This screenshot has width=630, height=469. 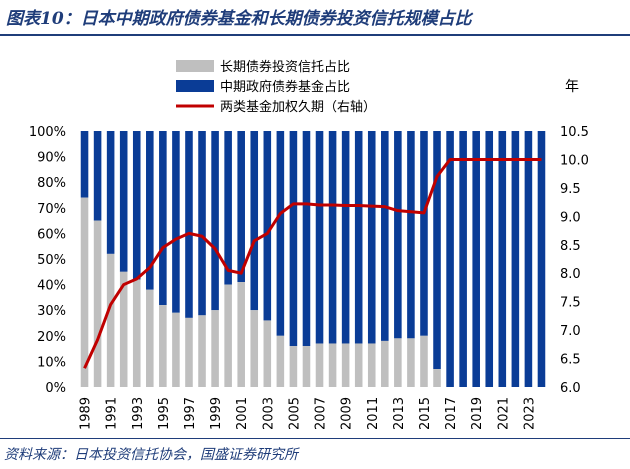 I want to click on right-axis-unit: 年, so click(x=572, y=87).